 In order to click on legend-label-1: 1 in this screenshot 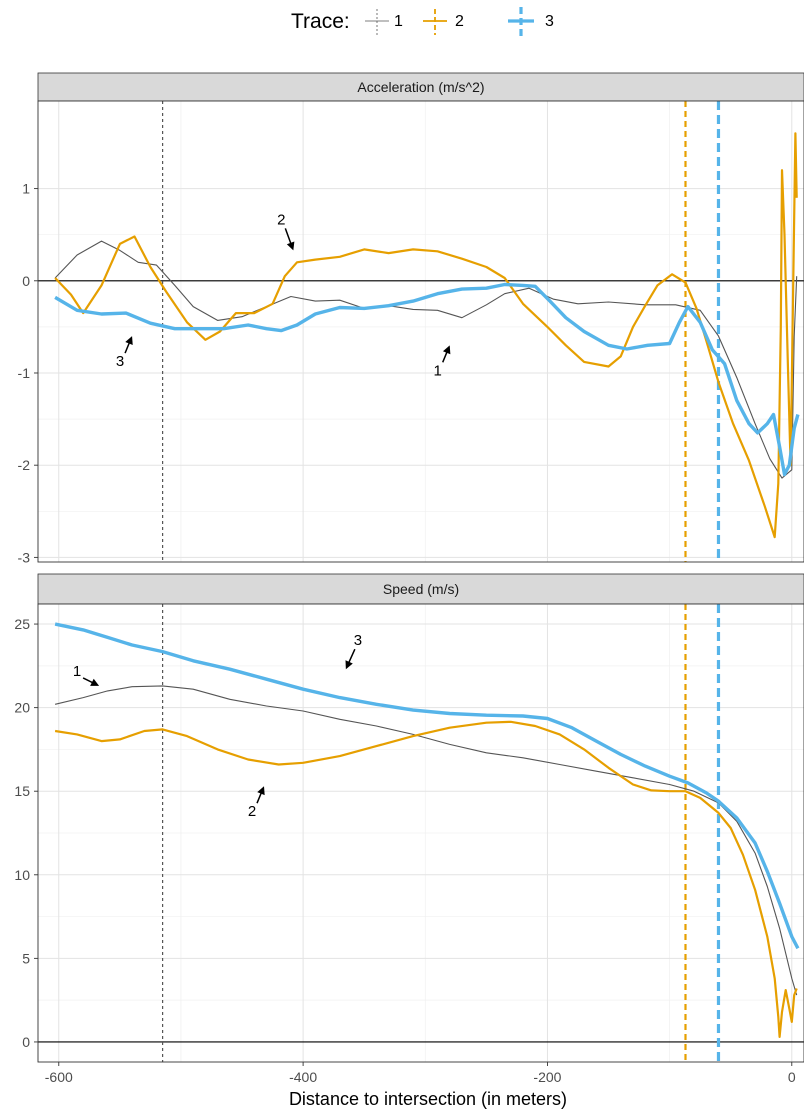, I will do `click(398, 21)`.